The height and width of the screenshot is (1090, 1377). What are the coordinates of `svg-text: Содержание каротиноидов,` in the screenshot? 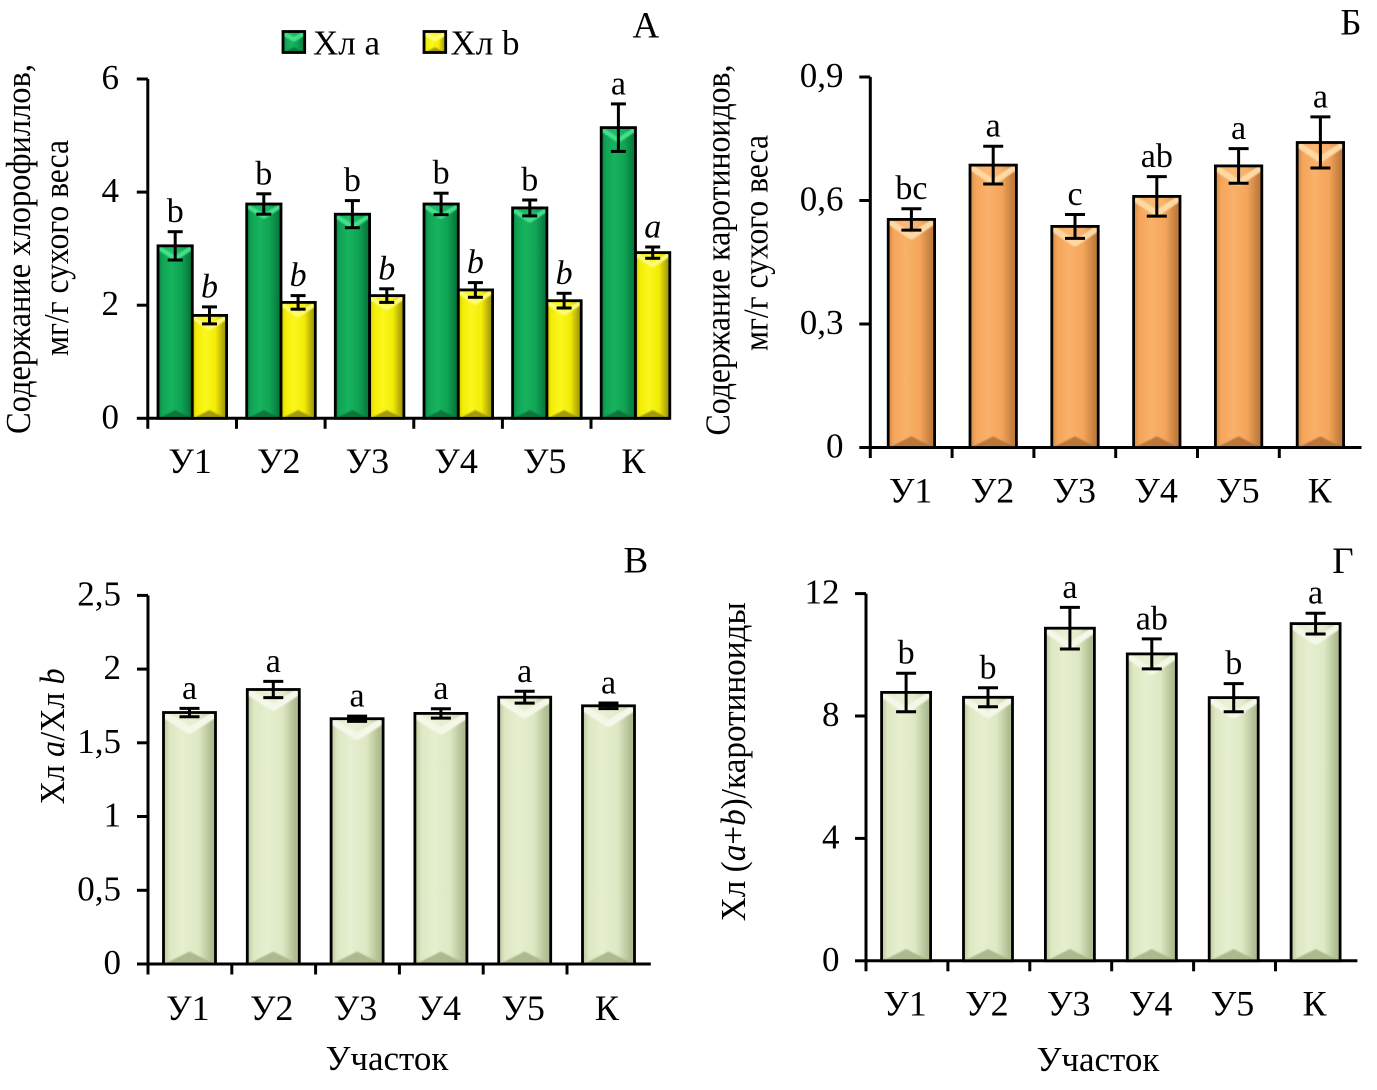 It's located at (718, 250).